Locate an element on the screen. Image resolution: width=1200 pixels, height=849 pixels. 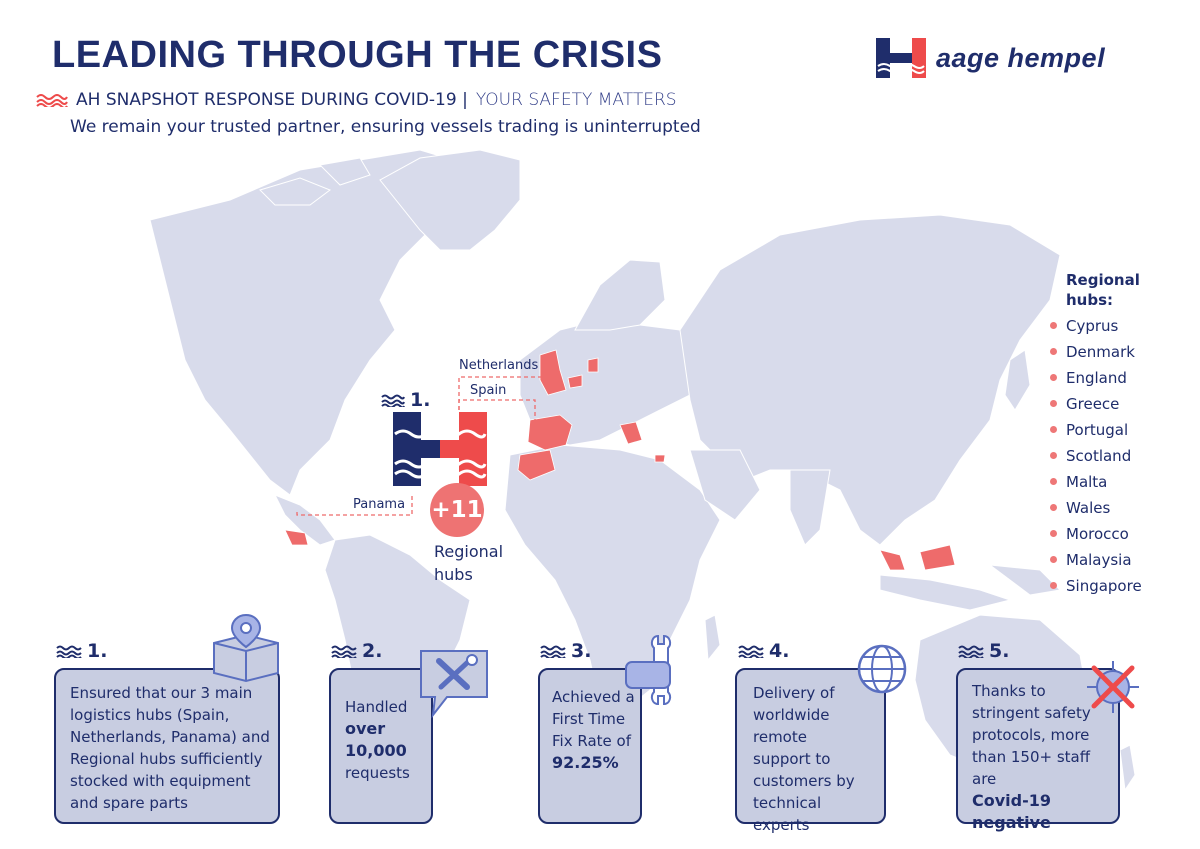
subtitle-strong: AH SNAPSHOT RESPONSE DURING COVID-19 | is located at coordinates (272, 100).